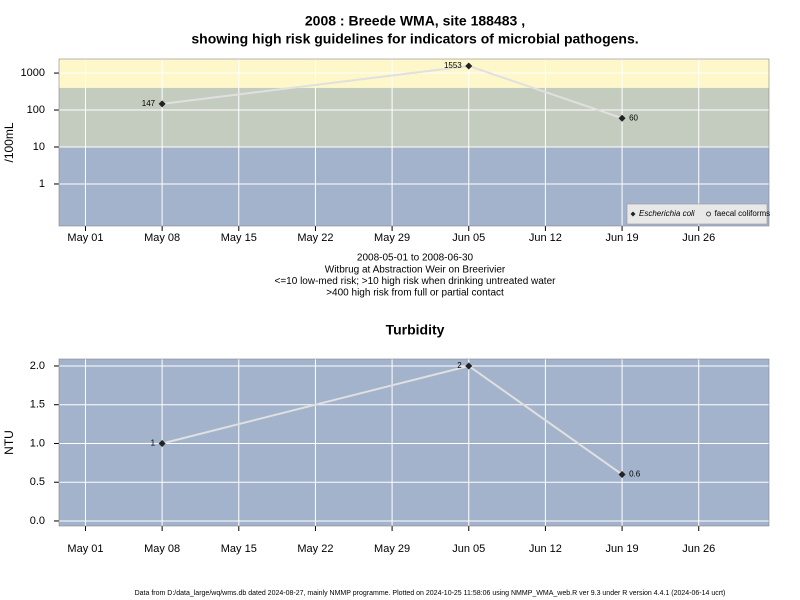 The image size is (800, 600). I want to click on legend: Escherichia coli faecal coliforms, so click(698, 214).